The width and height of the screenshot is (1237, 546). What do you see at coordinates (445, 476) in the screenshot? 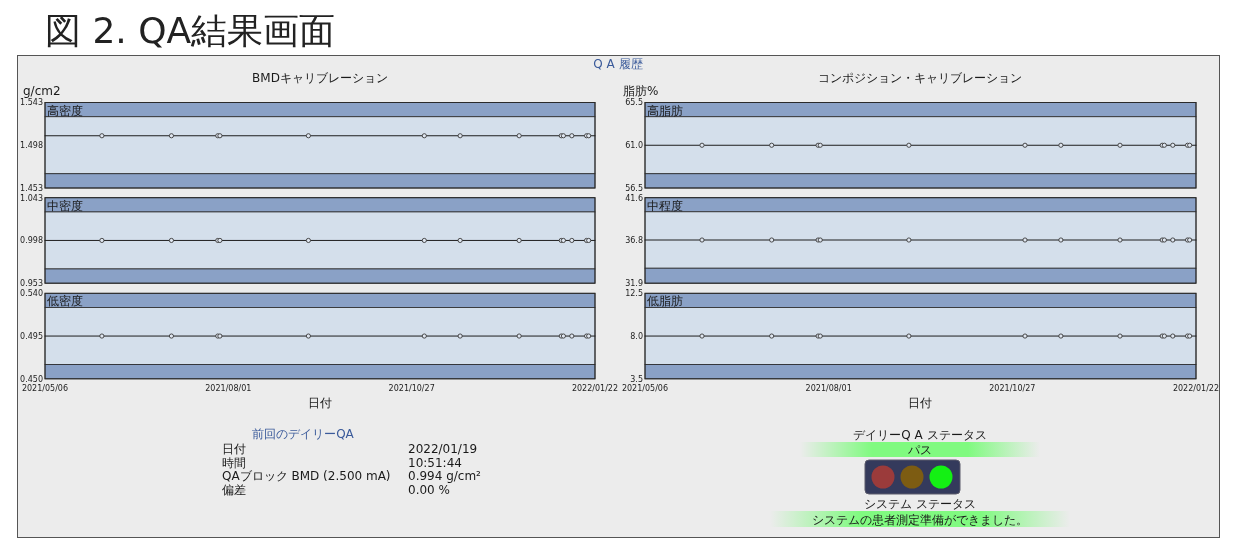
I see `text: 0.994 g/cm²` at bounding box center [445, 476].